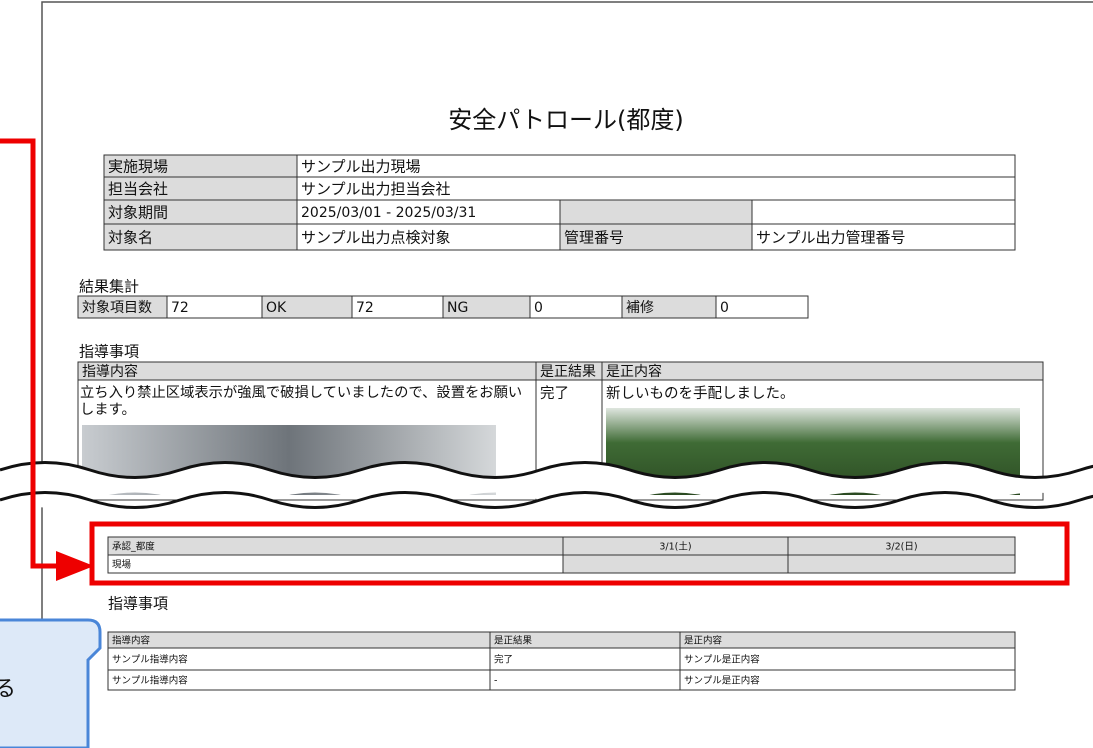 The height and width of the screenshot is (748, 1093). I want to click on cell-text: サンプル出力管理番号, so click(831, 238).